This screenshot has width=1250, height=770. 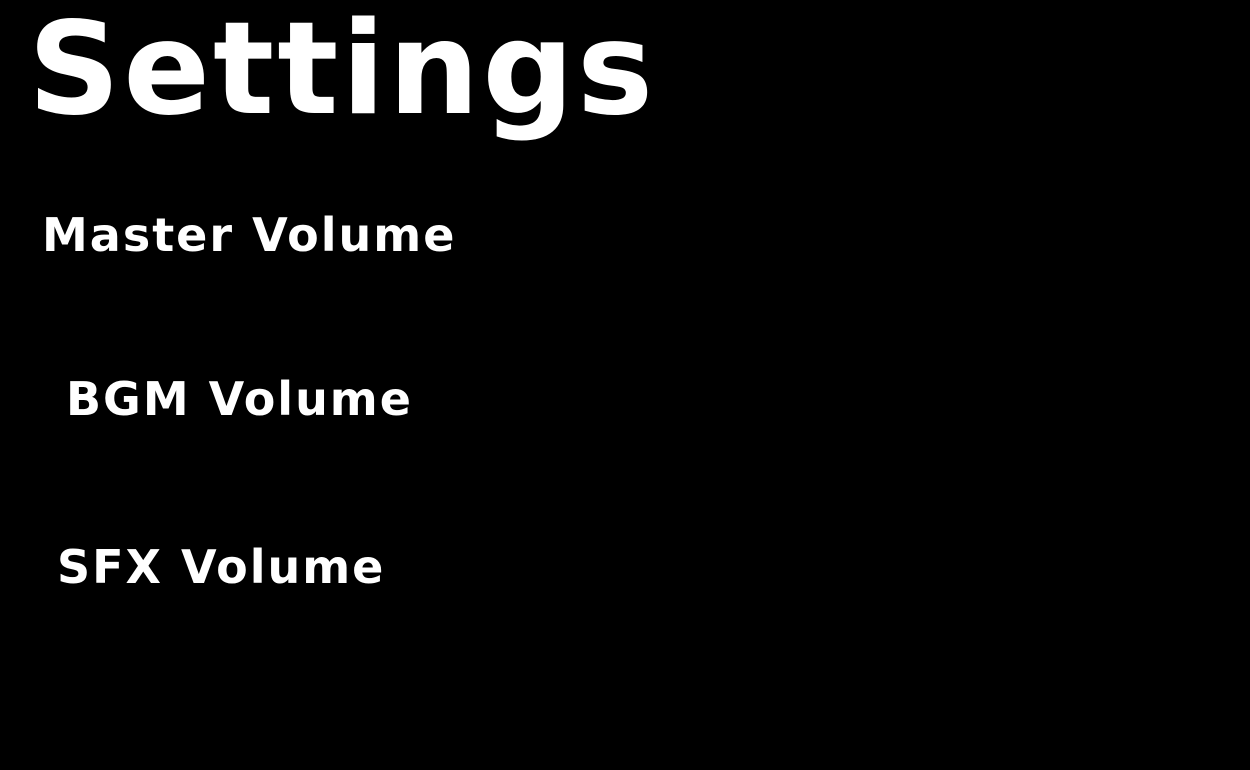 I want to click on sfx-volume-option: SFX Volume, so click(x=221, y=567).